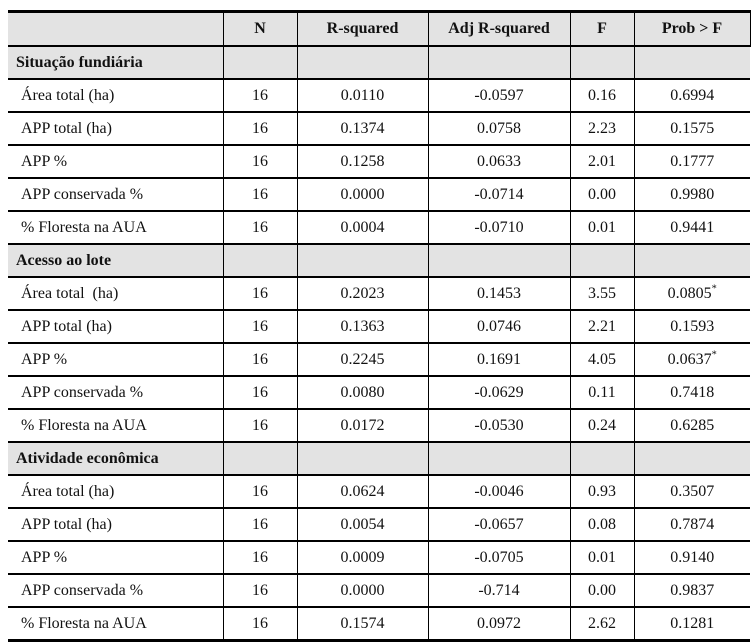 This screenshot has height=644, width=756. What do you see at coordinates (601, 624) in the screenshot?
I see `cell-value: 2.62` at bounding box center [601, 624].